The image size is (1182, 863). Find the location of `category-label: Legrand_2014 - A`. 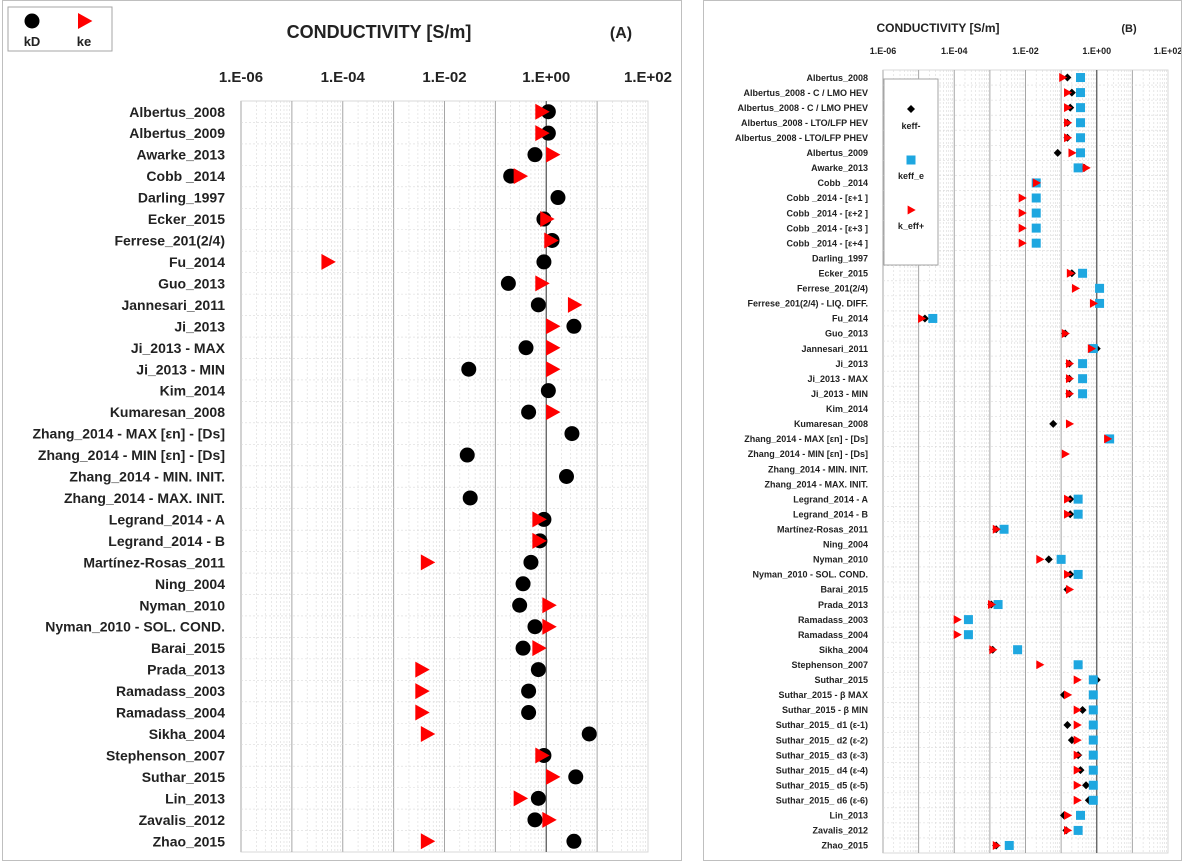

category-label: Legrand_2014 - A is located at coordinates (167, 519).